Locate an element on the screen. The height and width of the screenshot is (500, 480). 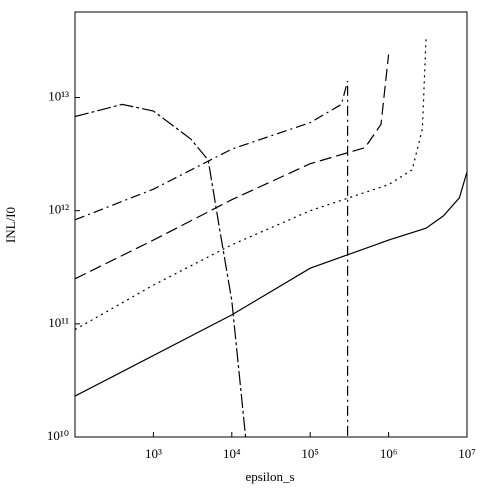
x-tick-label: 10³ is located at coordinates (153, 453).